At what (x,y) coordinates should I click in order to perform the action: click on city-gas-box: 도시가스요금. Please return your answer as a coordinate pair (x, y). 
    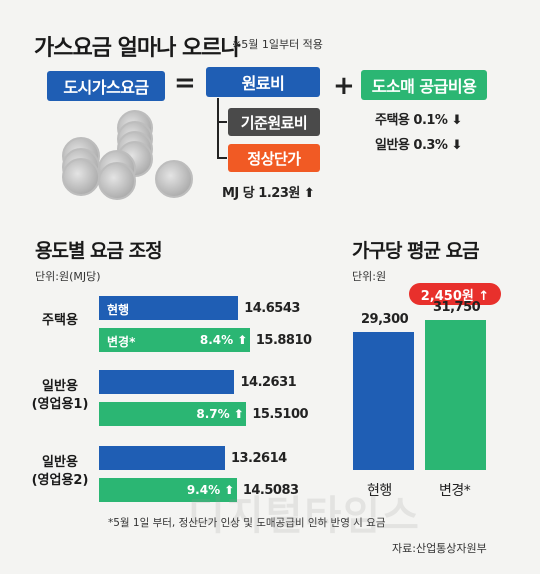
    Looking at the image, I should click on (106, 86).